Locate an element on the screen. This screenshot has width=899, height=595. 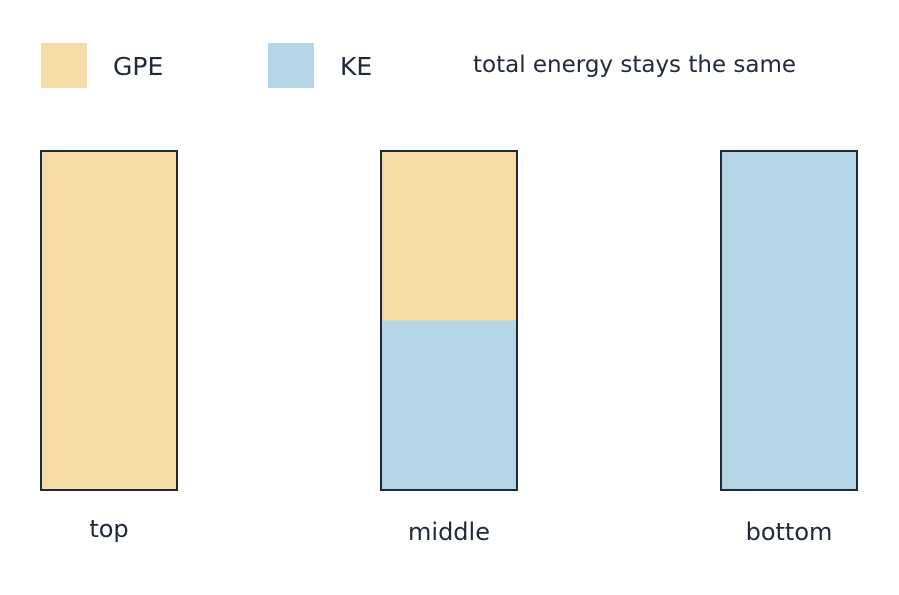
bar-outline-middle is located at coordinates (449, 320).